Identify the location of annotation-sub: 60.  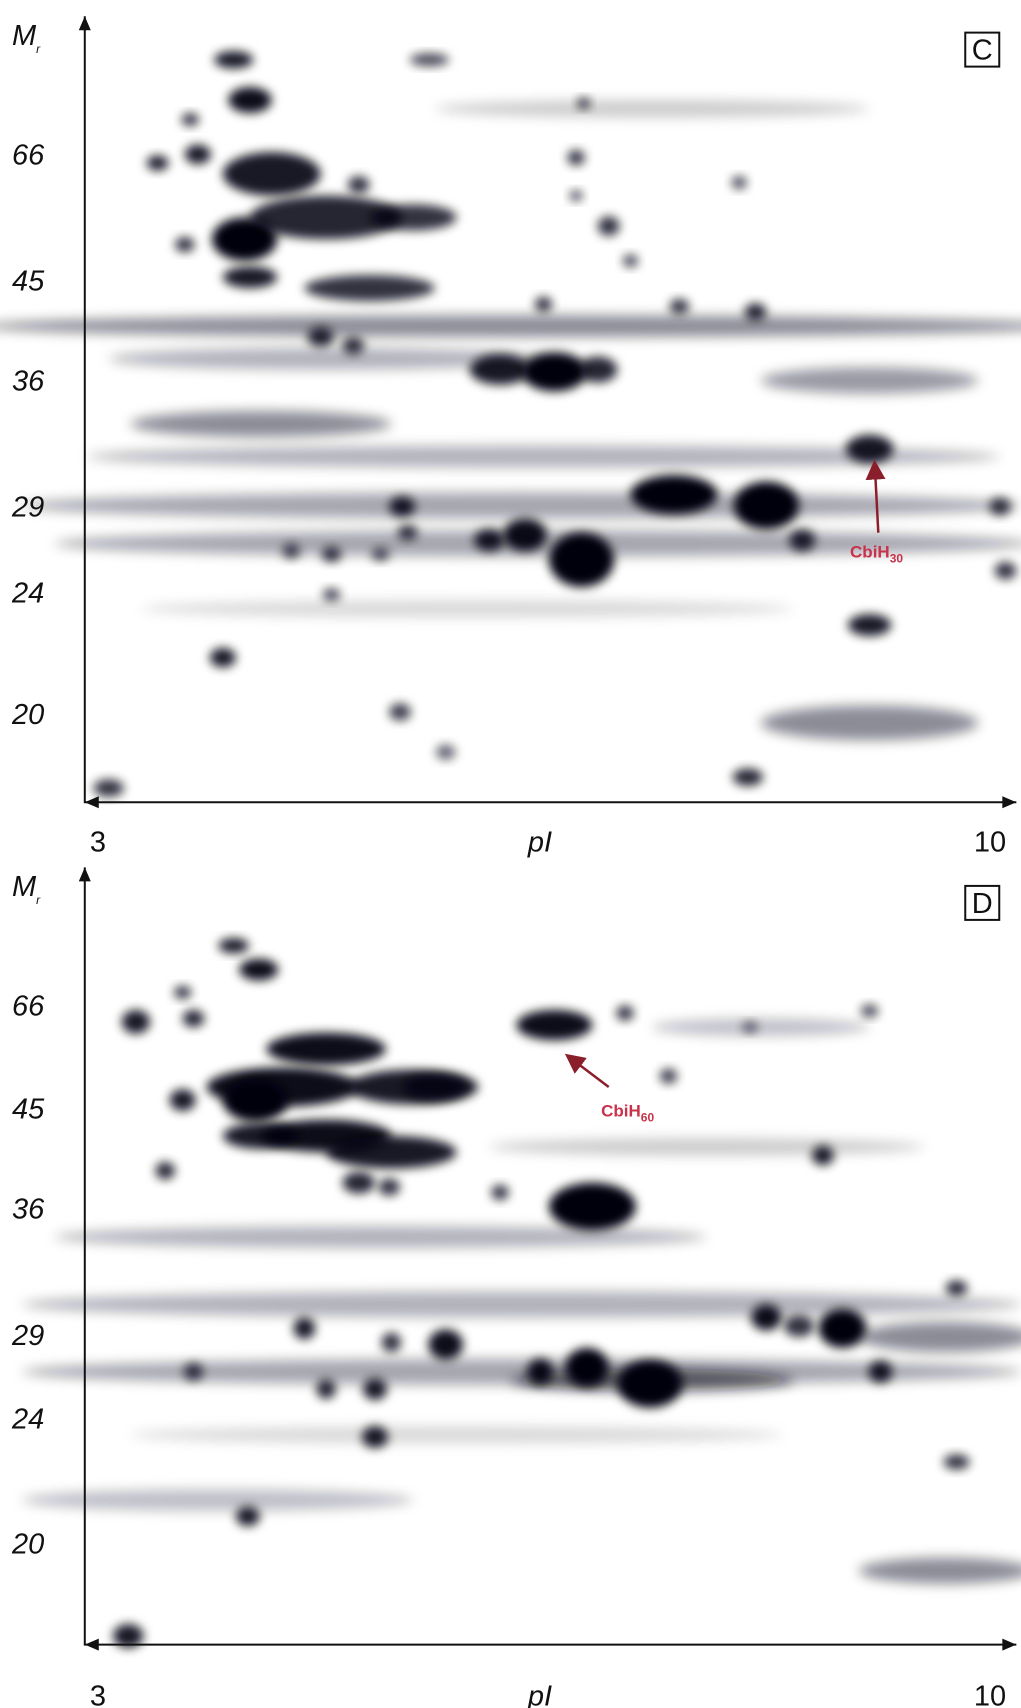
(648, 1117).